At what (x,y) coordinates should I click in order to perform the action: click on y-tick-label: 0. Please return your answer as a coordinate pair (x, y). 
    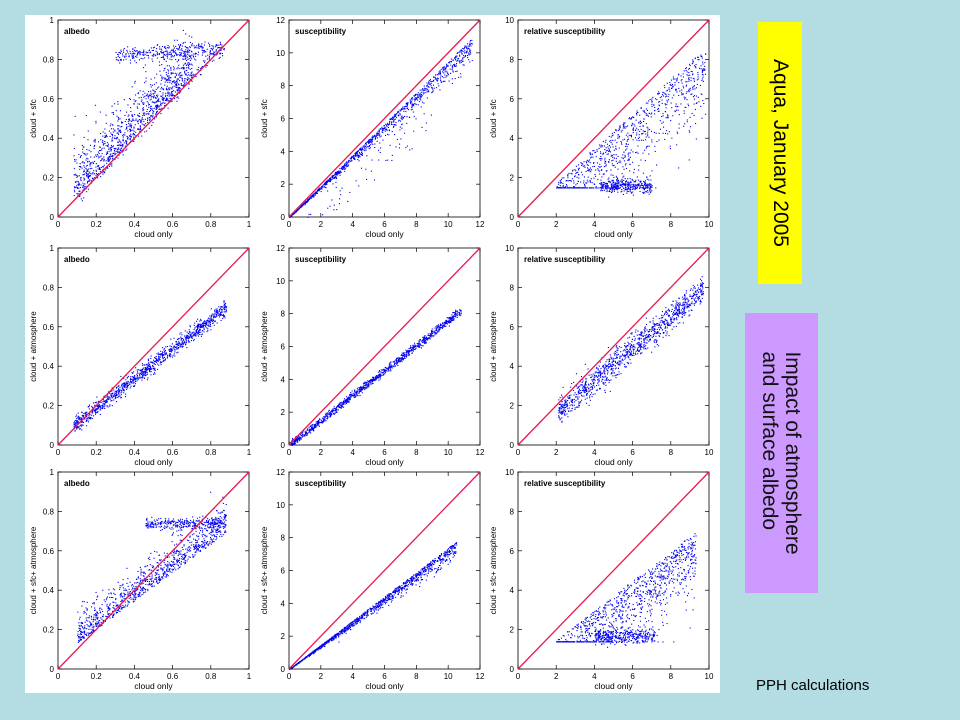
    Looking at the image, I should click on (512, 217).